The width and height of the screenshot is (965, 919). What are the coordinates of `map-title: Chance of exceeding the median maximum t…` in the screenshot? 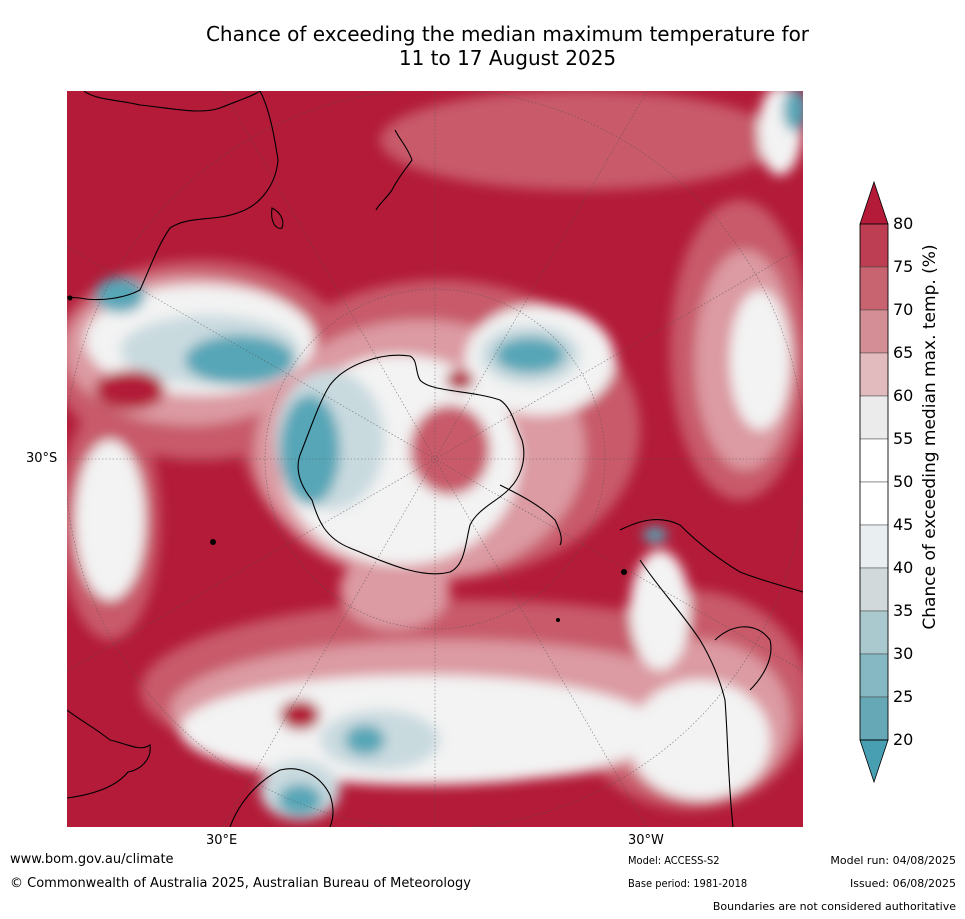 It's located at (482, 46).